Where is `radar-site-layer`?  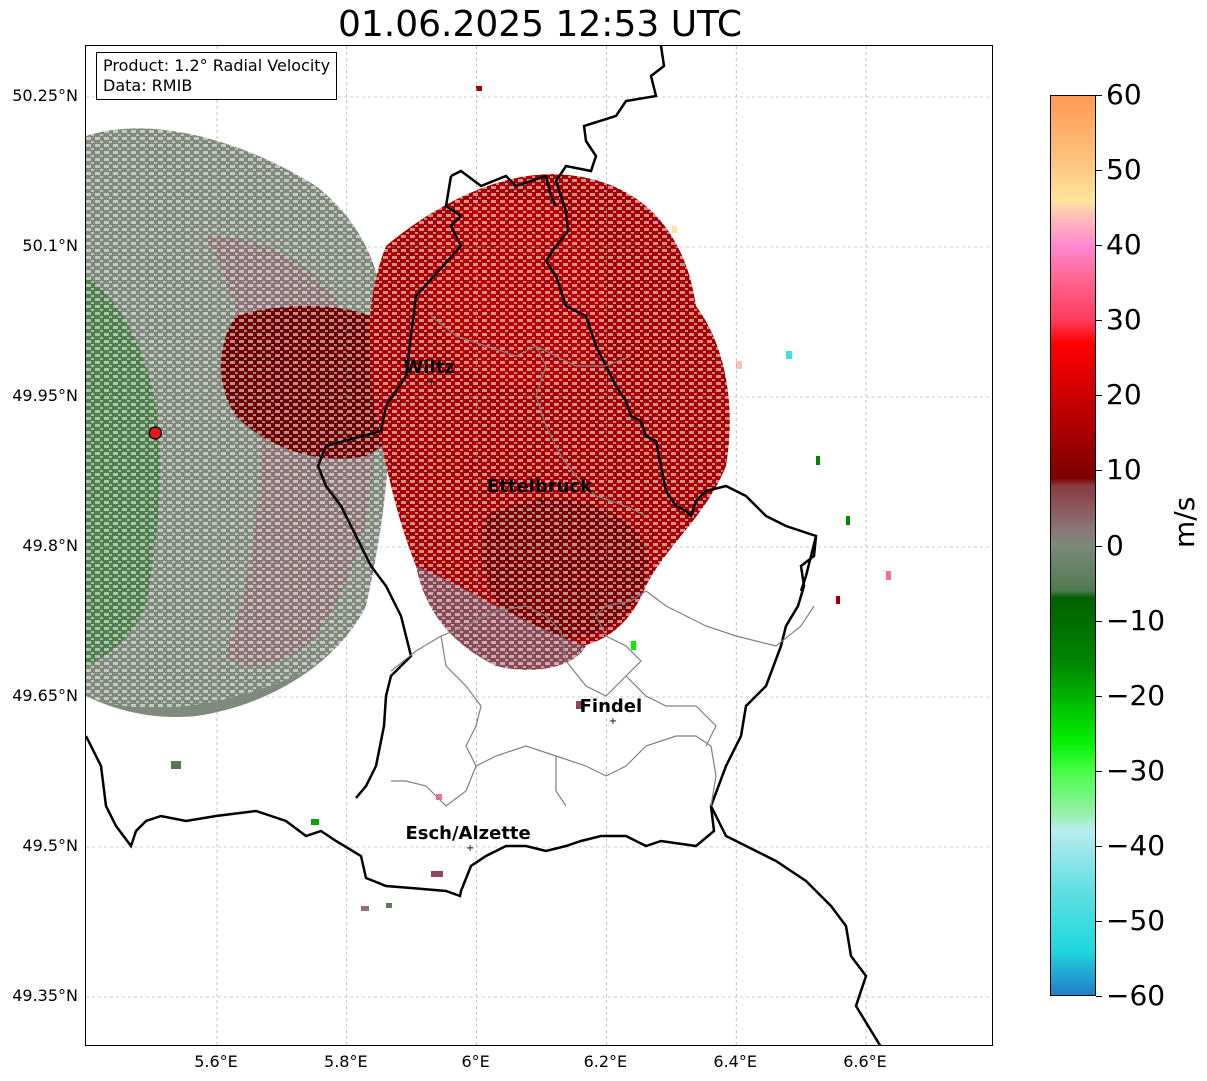
radar-site-layer is located at coordinates (155, 433).